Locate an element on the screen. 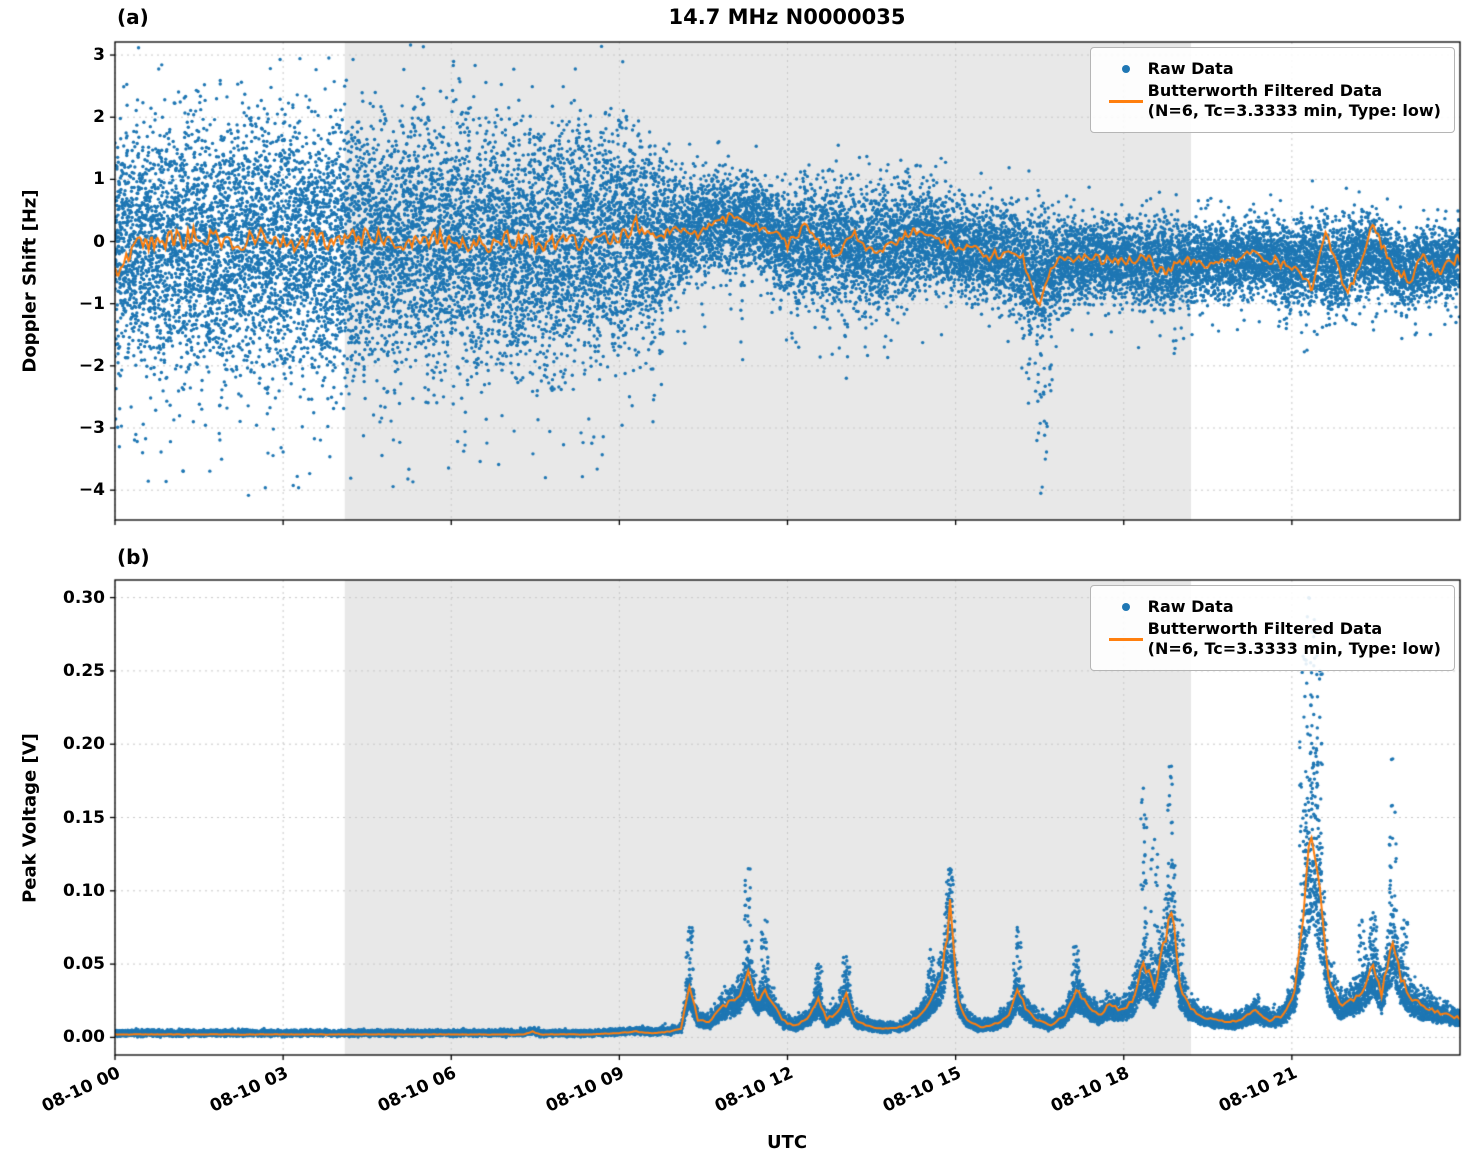 This screenshot has height=1172, width=1471. y-tick-label-doppler: 2 is located at coordinates (99, 117).